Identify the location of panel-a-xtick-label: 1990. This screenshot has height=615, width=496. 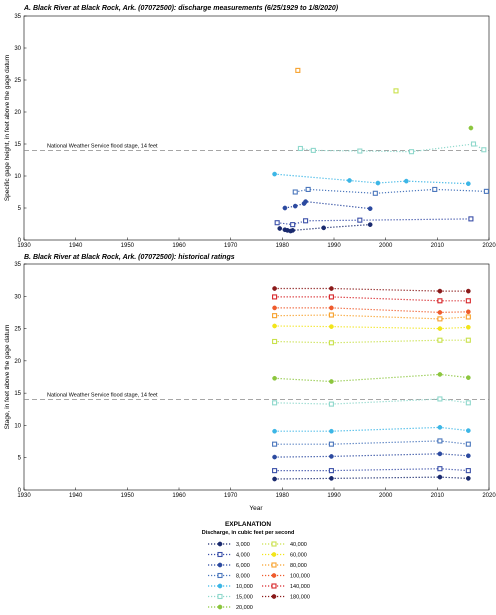
(334, 246).